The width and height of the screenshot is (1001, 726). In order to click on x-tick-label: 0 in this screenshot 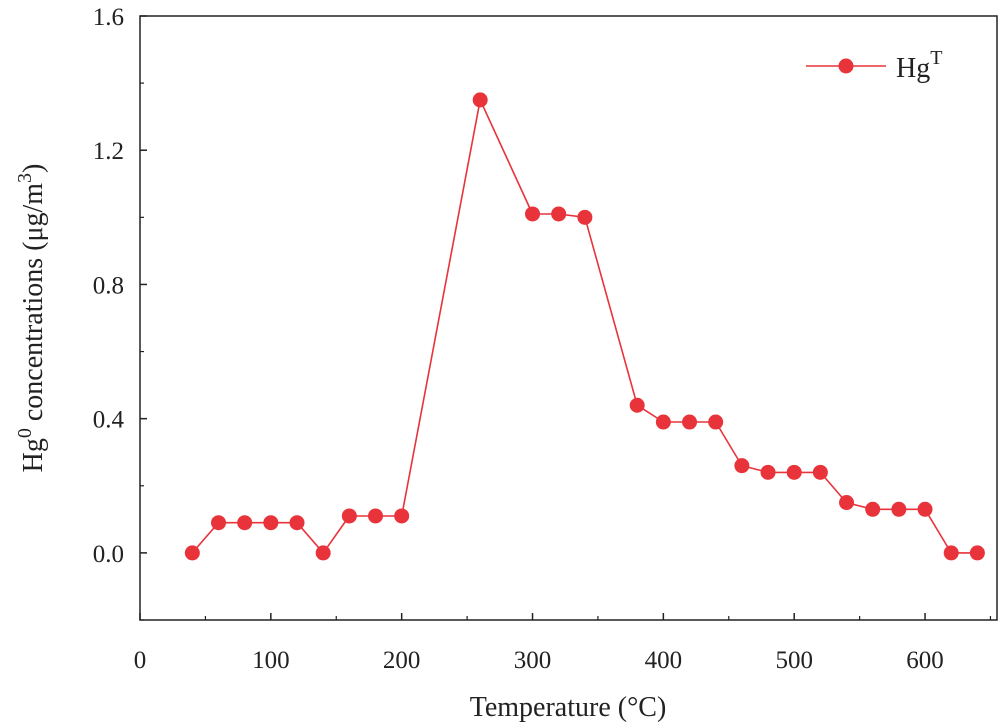, I will do `click(140, 660)`.